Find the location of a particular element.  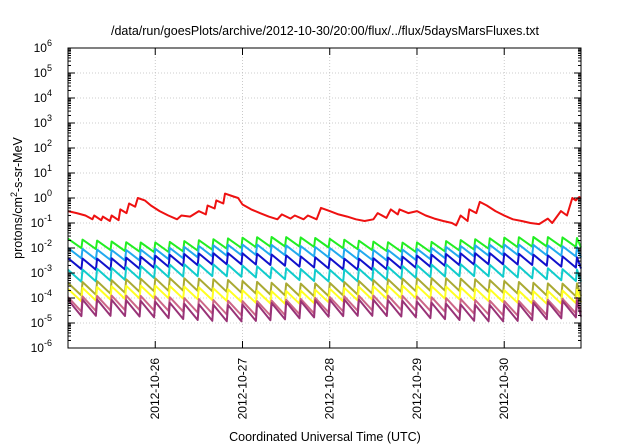

x-tick-label: 2012-10-26 is located at coordinates (155, 389).